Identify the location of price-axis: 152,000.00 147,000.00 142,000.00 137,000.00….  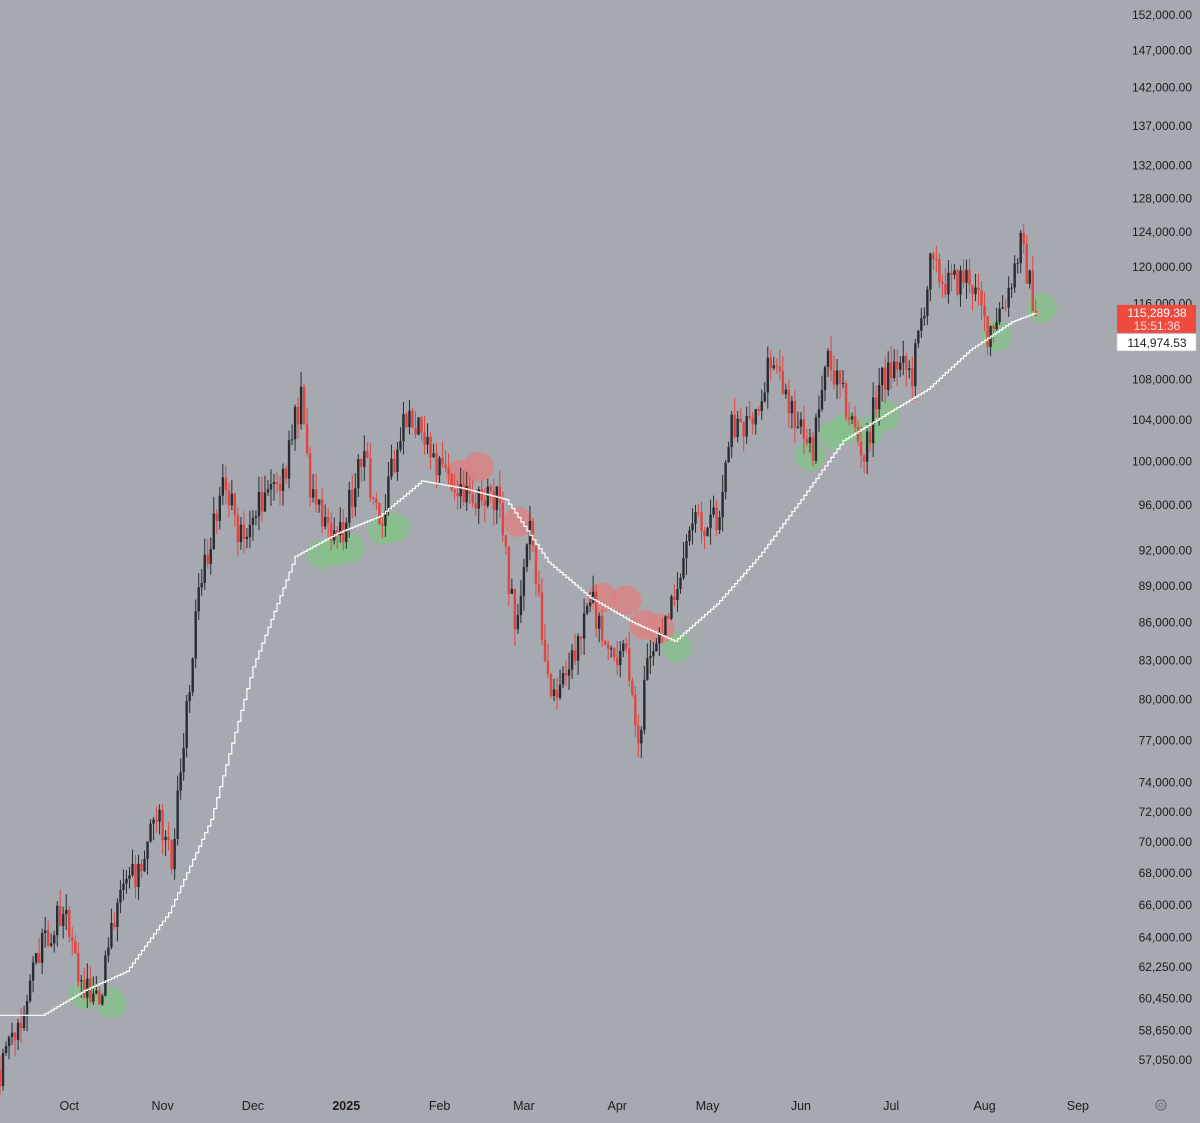
(1162, 537).